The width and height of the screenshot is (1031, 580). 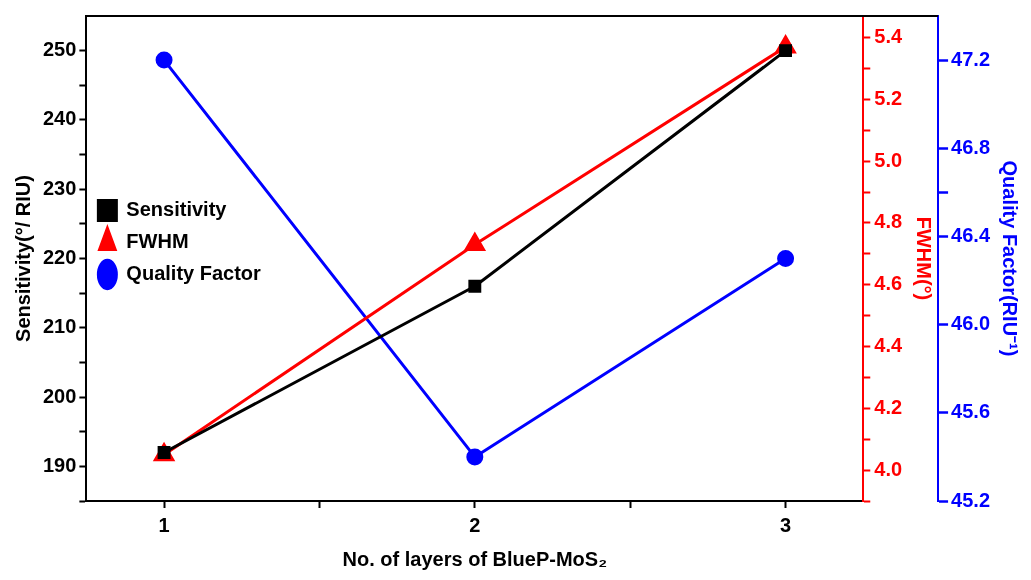 What do you see at coordinates (888, 468) in the screenshot?
I see `y2-tick-label: 4.0` at bounding box center [888, 468].